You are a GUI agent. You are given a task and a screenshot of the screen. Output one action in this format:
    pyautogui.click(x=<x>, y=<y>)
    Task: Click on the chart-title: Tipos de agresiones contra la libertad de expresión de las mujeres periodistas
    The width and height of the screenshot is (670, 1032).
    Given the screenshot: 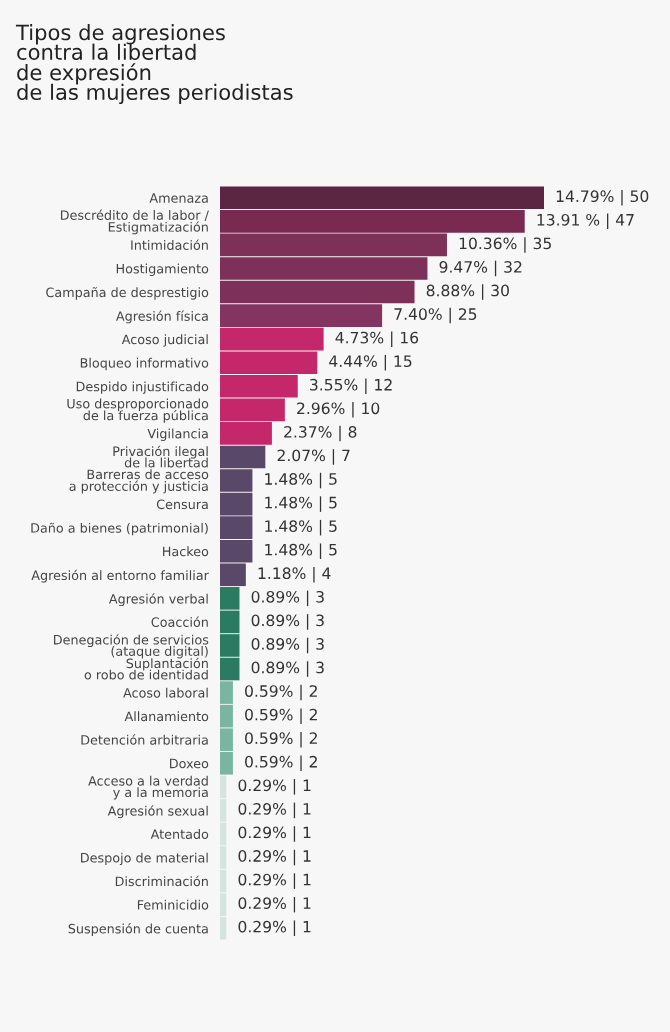 What is the action you would take?
    pyautogui.click(x=154, y=64)
    